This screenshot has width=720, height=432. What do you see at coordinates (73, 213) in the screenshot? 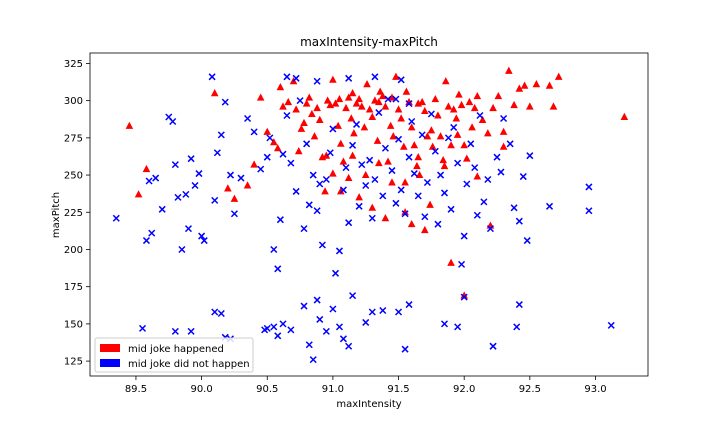
I see `y-tick-label: 225` at bounding box center [73, 213].